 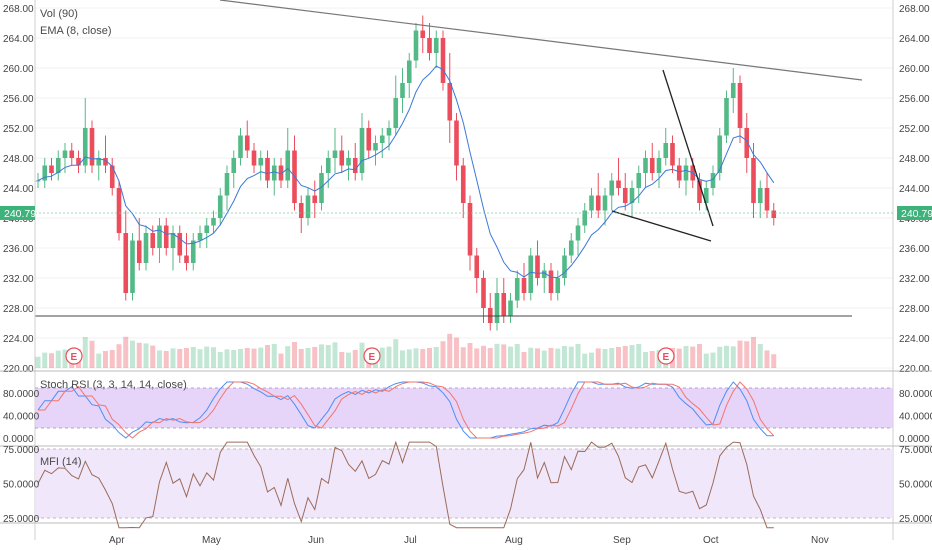 What do you see at coordinates (18, 439) in the screenshot?
I see `stoch-tick-left: 0.0000` at bounding box center [18, 439].